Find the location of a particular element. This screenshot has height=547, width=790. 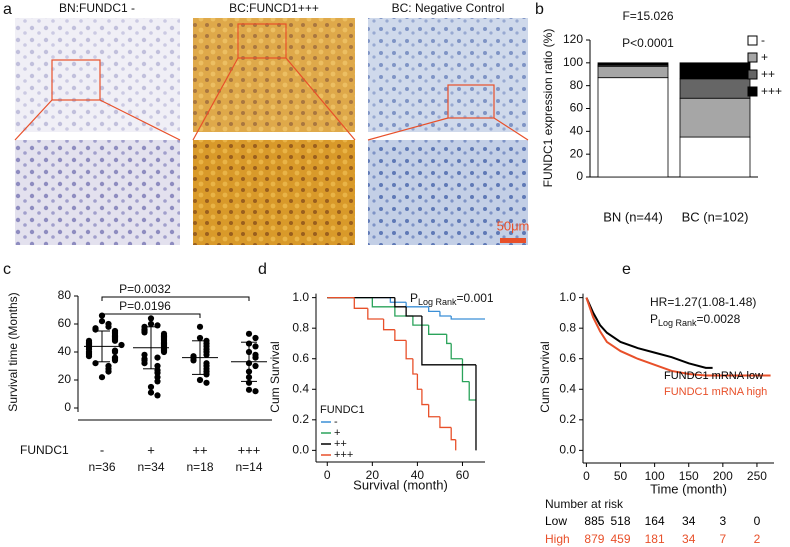

y-tick-label: 0.0 is located at coordinates (567, 450).